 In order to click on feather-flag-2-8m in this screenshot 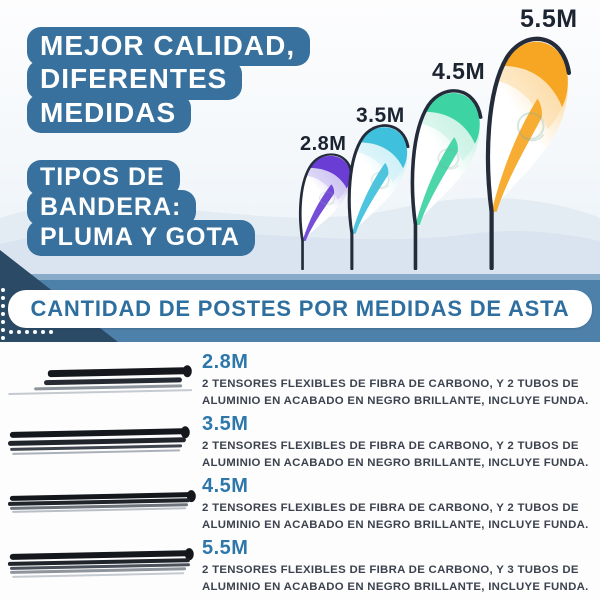, I will do `click(326, 210)`.